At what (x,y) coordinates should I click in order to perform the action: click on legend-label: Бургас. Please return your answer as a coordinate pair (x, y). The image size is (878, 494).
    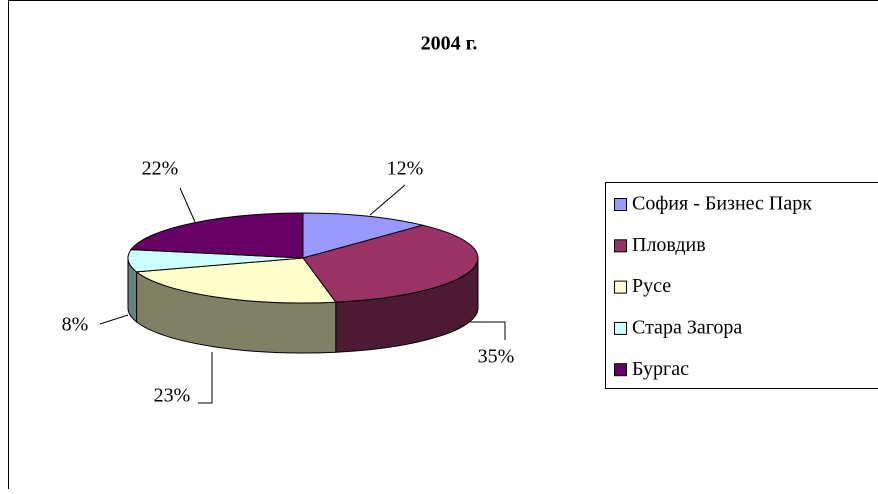
    Looking at the image, I should click on (660, 369).